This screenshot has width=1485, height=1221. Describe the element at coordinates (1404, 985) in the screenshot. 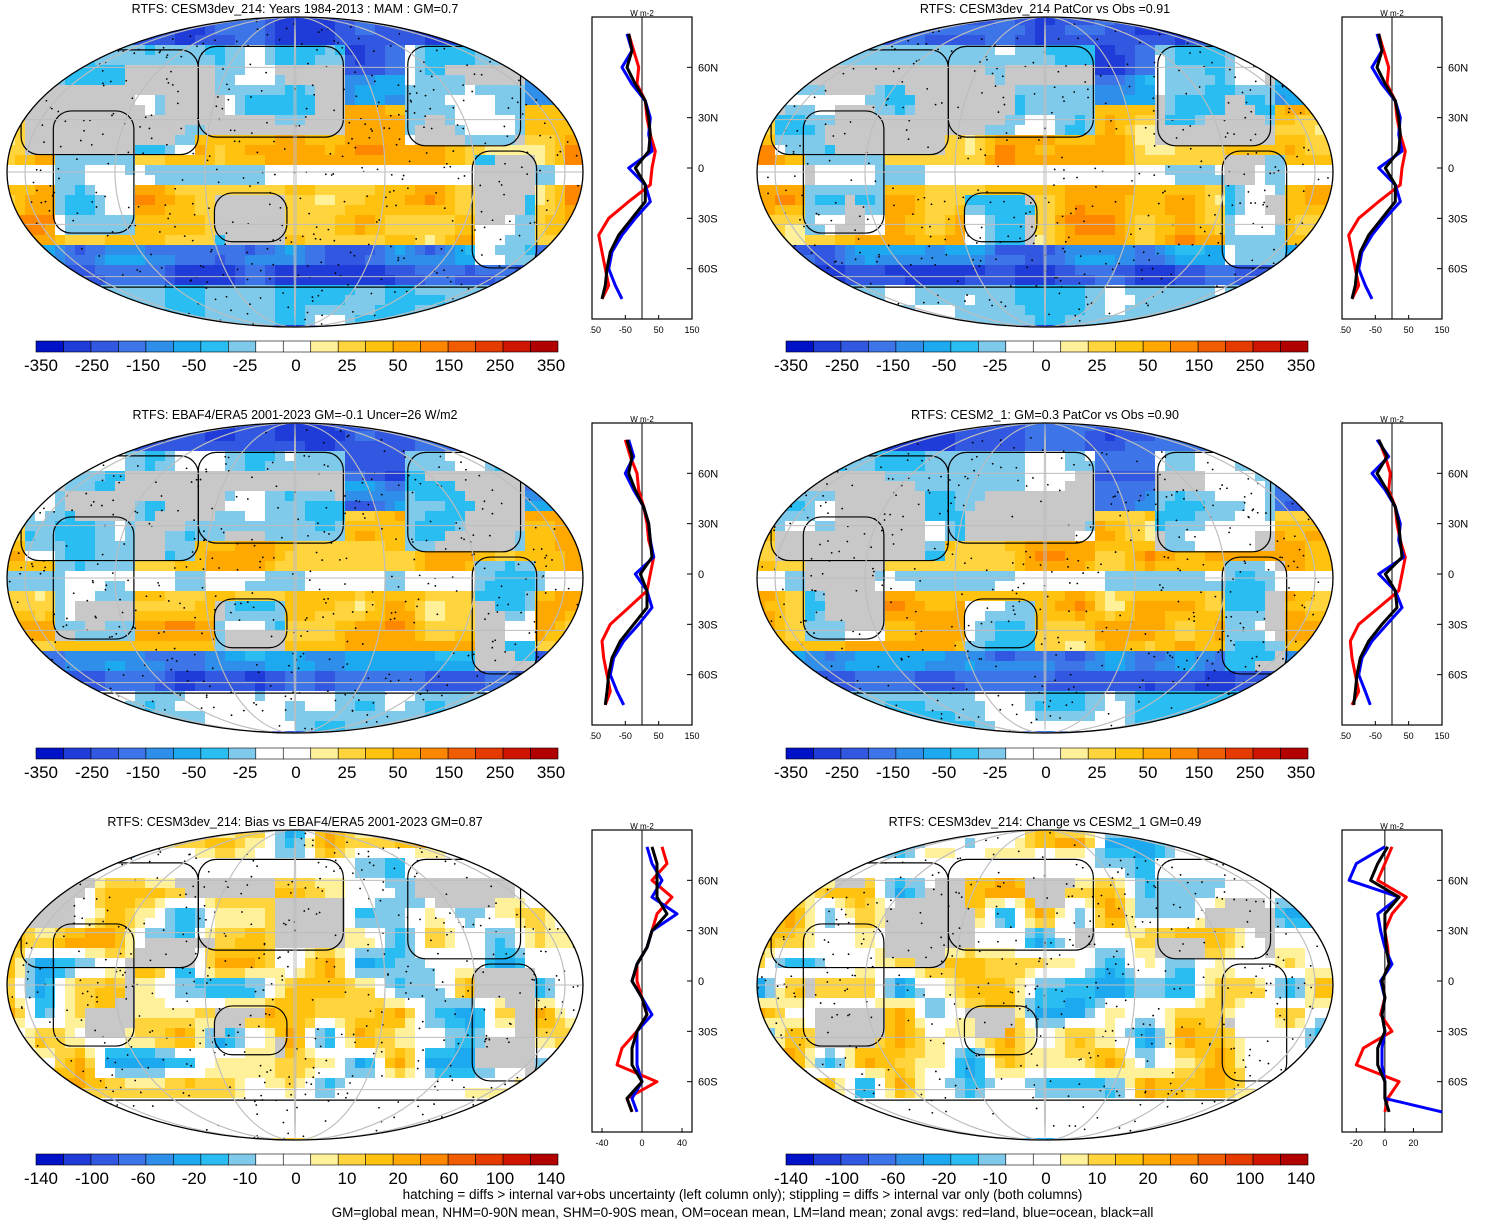

I see `zonal-average-plot: W m-2 60N 30N 0 30S 60S -20 0 20` at that location.